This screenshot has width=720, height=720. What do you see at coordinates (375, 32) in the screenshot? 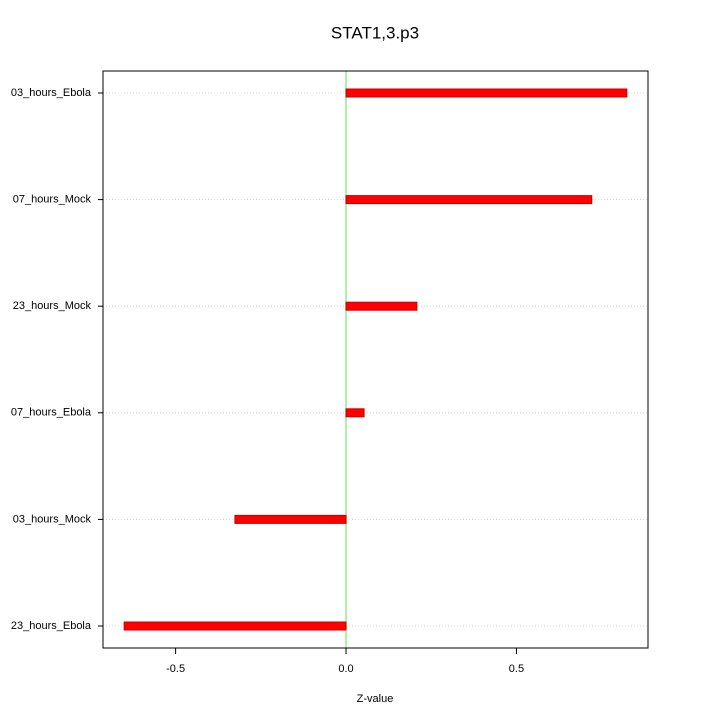
I see `chart-title: STAT1,3.p3` at bounding box center [375, 32].